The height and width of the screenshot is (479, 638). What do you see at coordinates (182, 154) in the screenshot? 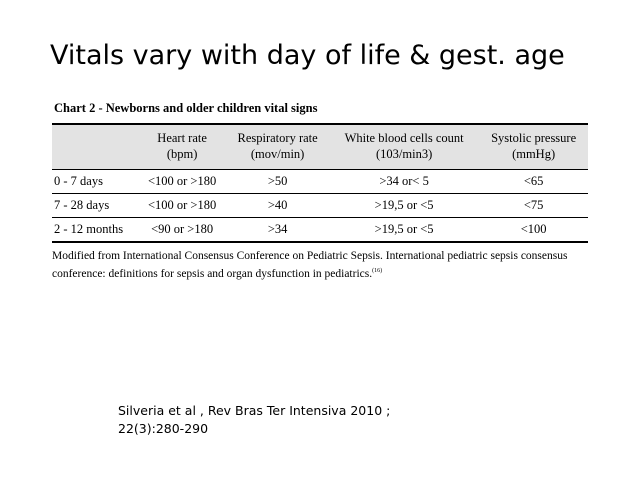
I see `header-heart-rate-unit: (bpm)` at bounding box center [182, 154].